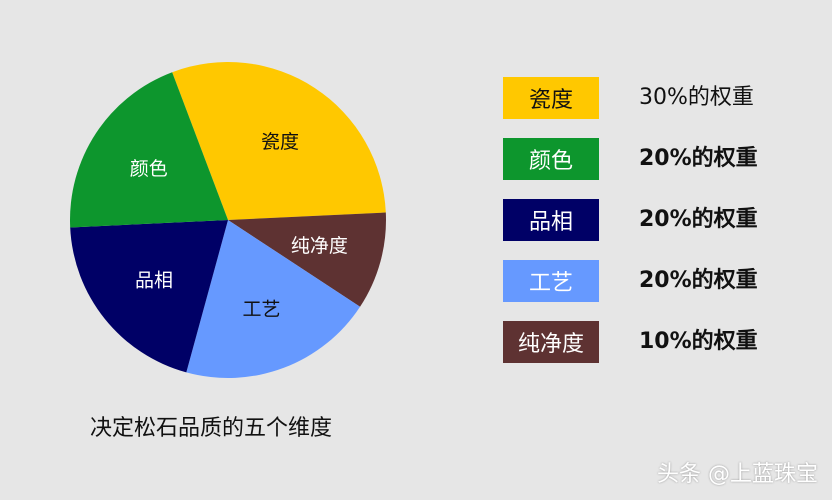  I want to click on legend-swatch: 品相, so click(551, 220).